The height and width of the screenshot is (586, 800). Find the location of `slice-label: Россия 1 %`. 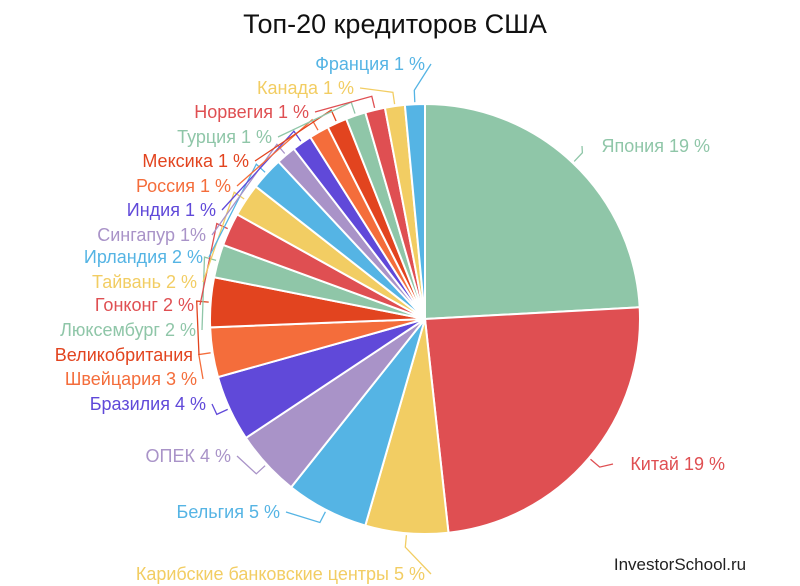

slice-label: Россия 1 % is located at coordinates (183, 186).